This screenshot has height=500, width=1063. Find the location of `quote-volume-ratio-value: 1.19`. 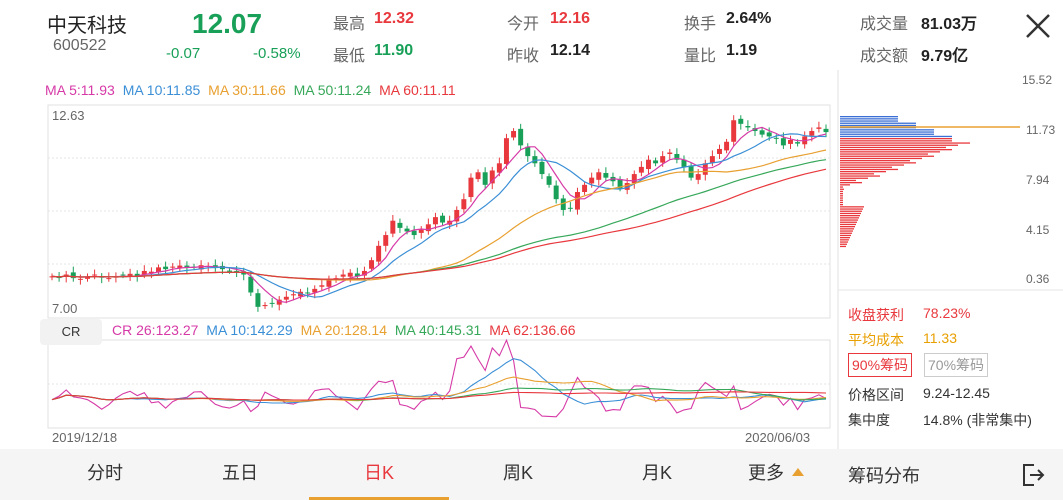

quote-volume-ratio-value: 1.19 is located at coordinates (742, 50).